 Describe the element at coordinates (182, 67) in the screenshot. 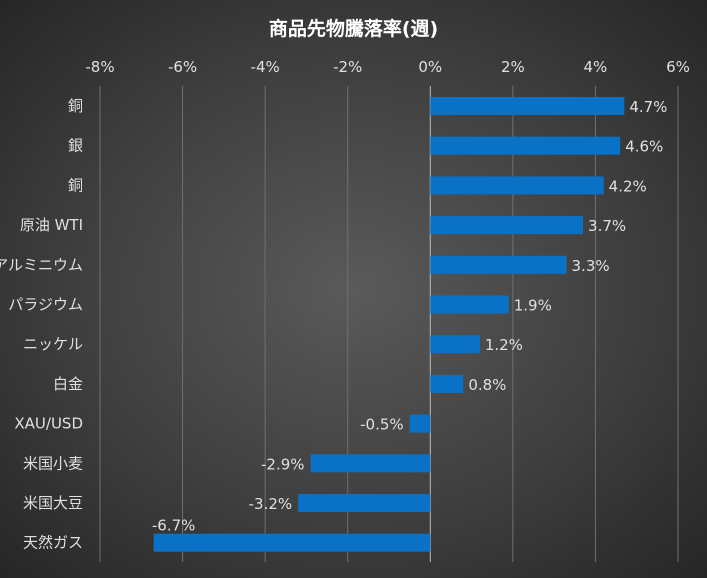

I see `x-tick-label: -6%` at that location.